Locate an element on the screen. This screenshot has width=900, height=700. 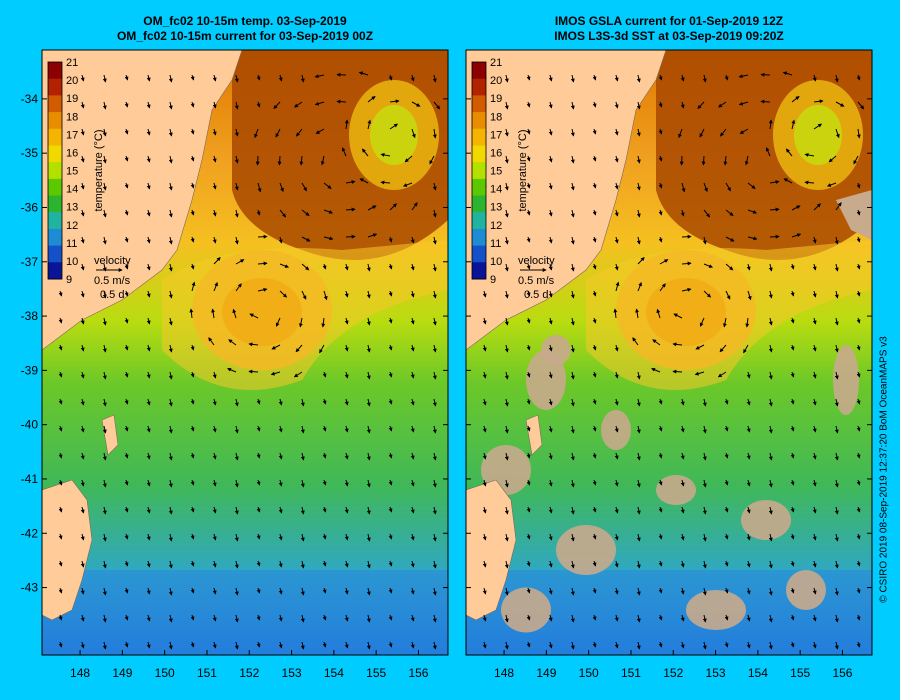
colorbar-tick-label: 15 is located at coordinates (496, 172).